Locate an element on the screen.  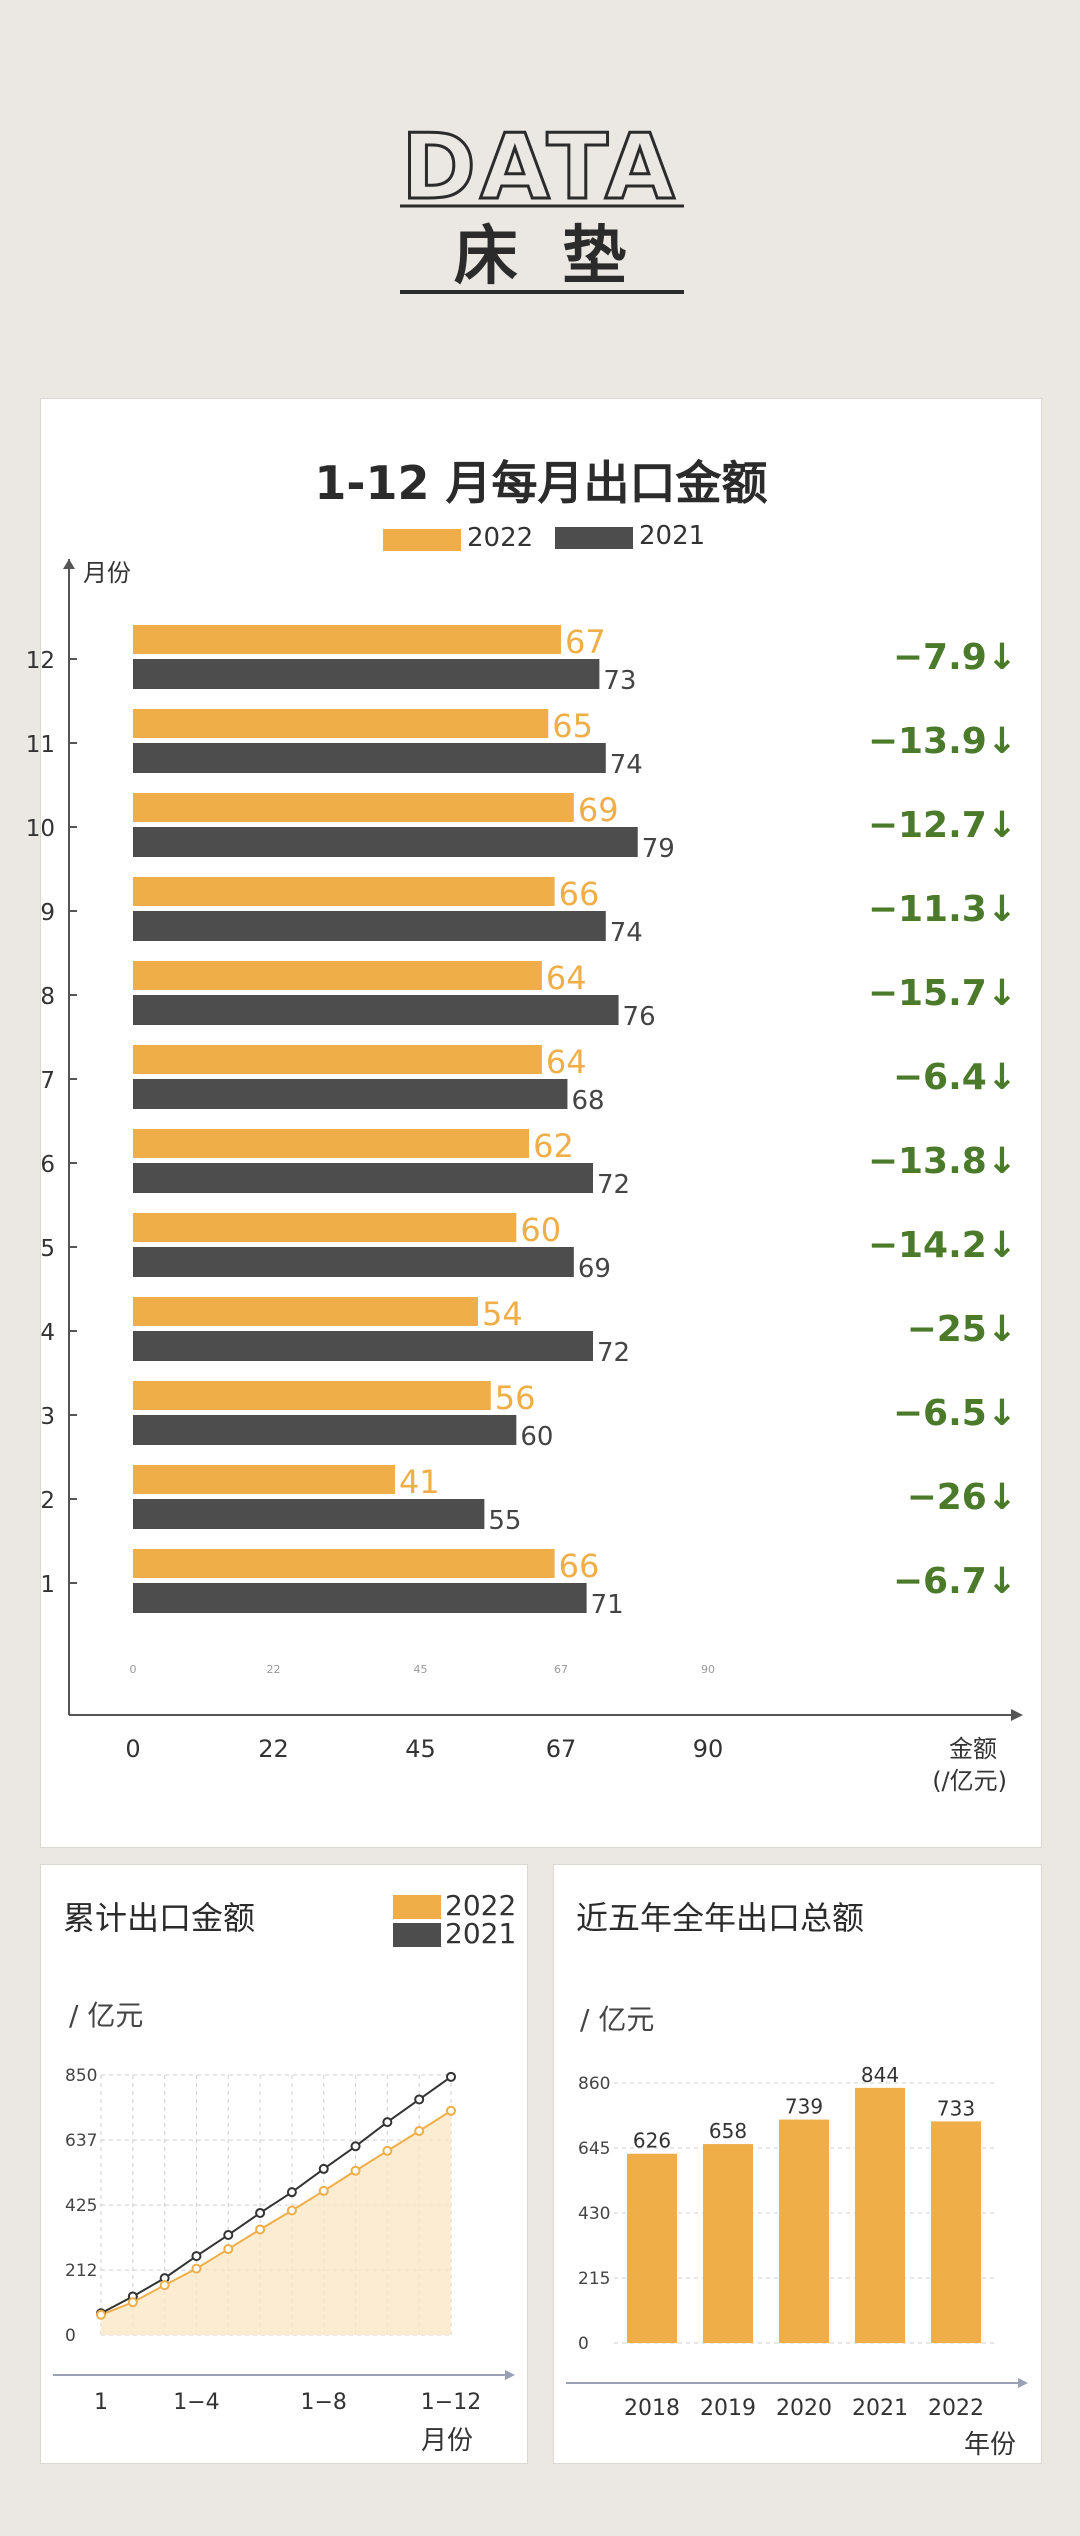
bar-value-label: 626 is located at coordinates (652, 2141).